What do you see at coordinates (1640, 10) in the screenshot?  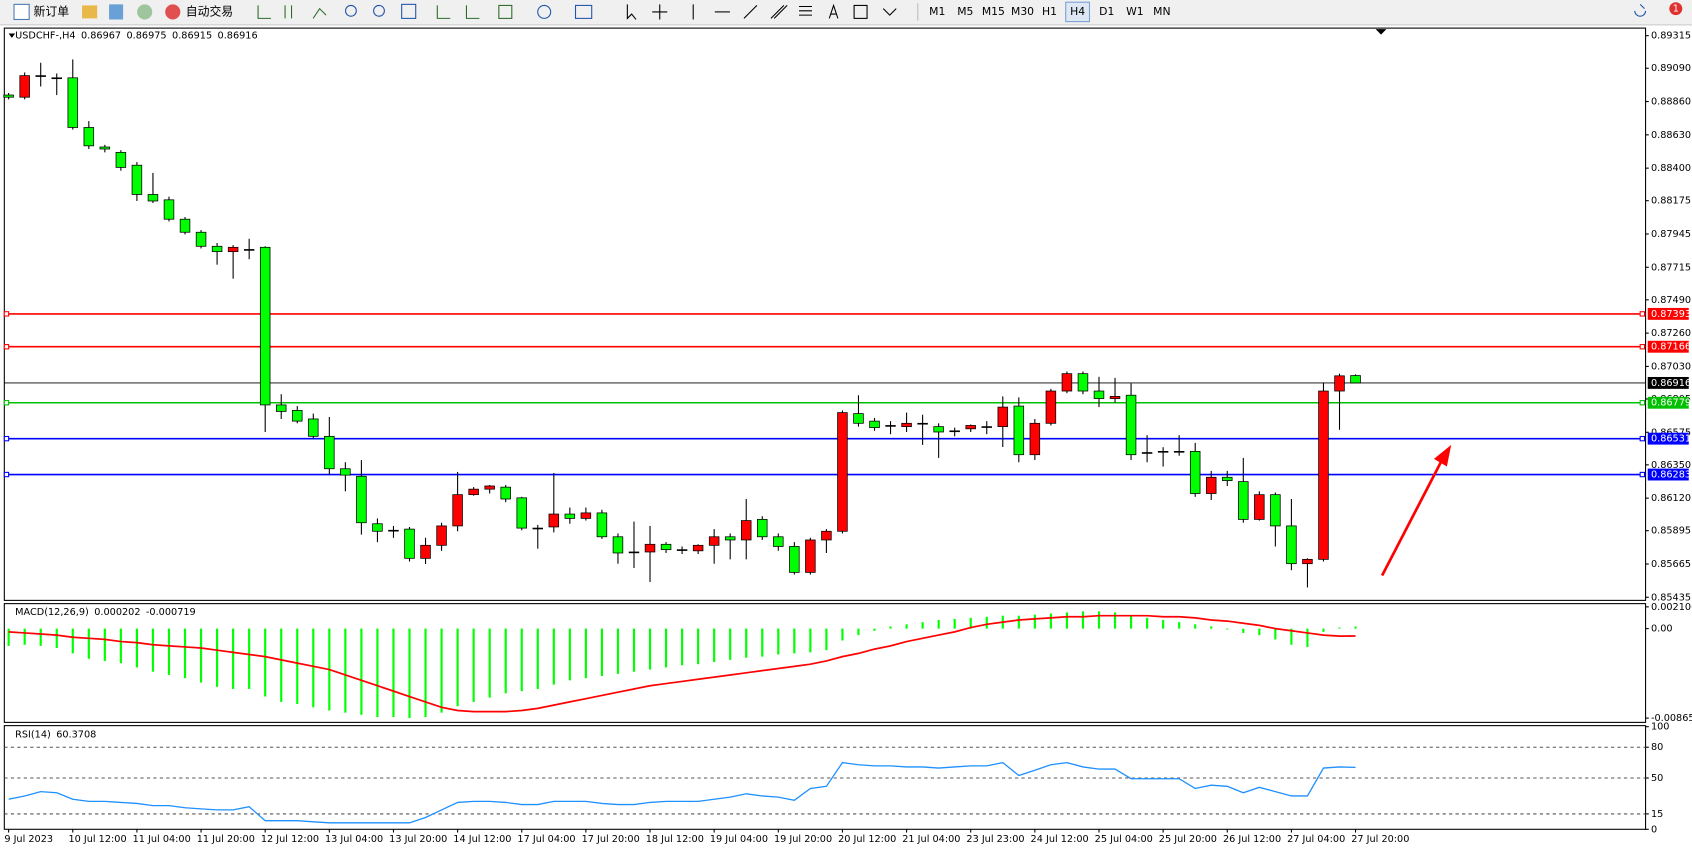 I see `search-icon` at bounding box center [1640, 10].